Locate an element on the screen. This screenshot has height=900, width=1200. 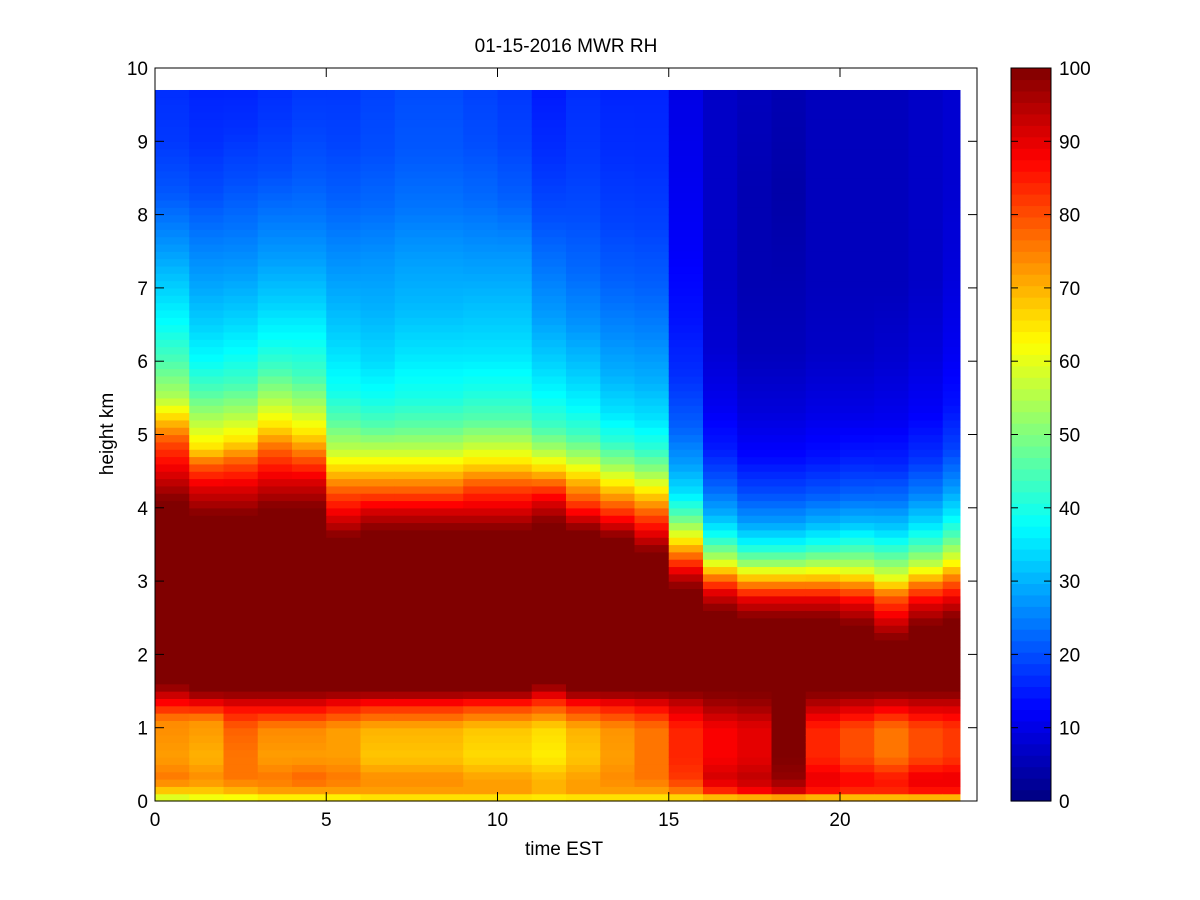
y-tick-label: 5 is located at coordinates (142, 436).